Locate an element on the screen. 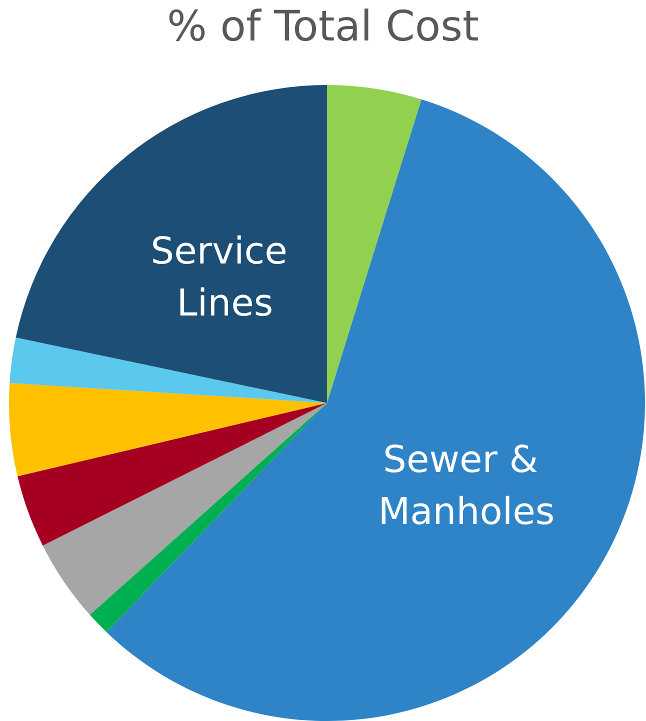  slice-label: Sewer & Manholes is located at coordinates (466, 485).